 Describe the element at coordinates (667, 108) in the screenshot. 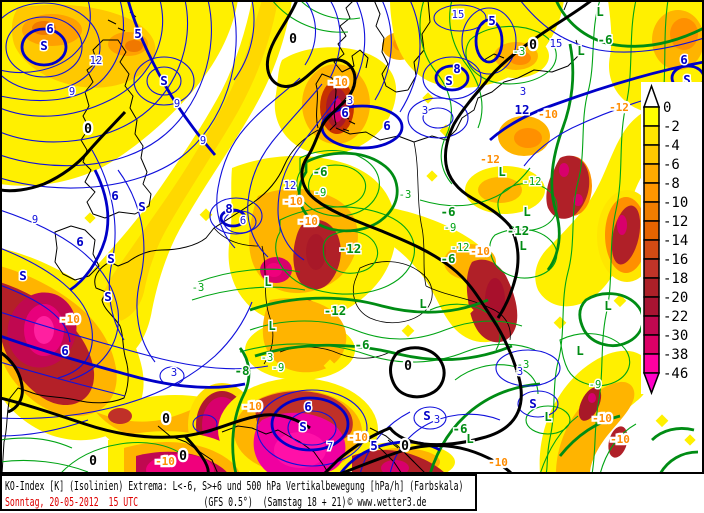

I see `scale-tick-label: 0` at that location.